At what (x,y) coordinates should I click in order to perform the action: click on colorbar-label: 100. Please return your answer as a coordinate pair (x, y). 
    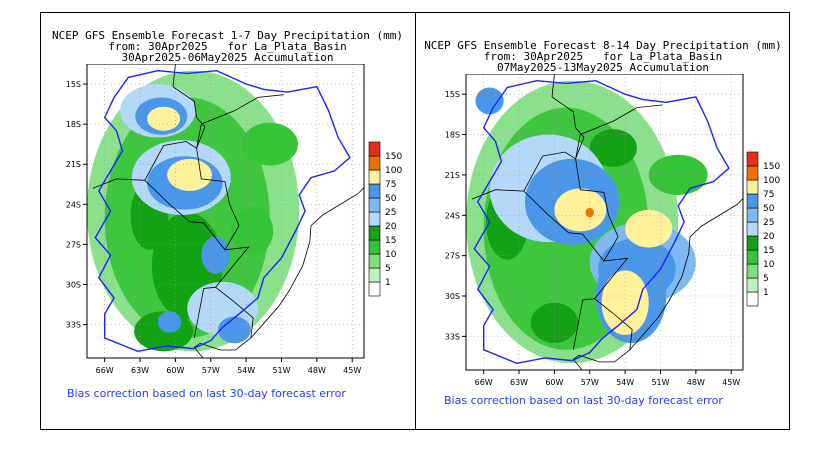
    Looking at the image, I should click on (771, 181).